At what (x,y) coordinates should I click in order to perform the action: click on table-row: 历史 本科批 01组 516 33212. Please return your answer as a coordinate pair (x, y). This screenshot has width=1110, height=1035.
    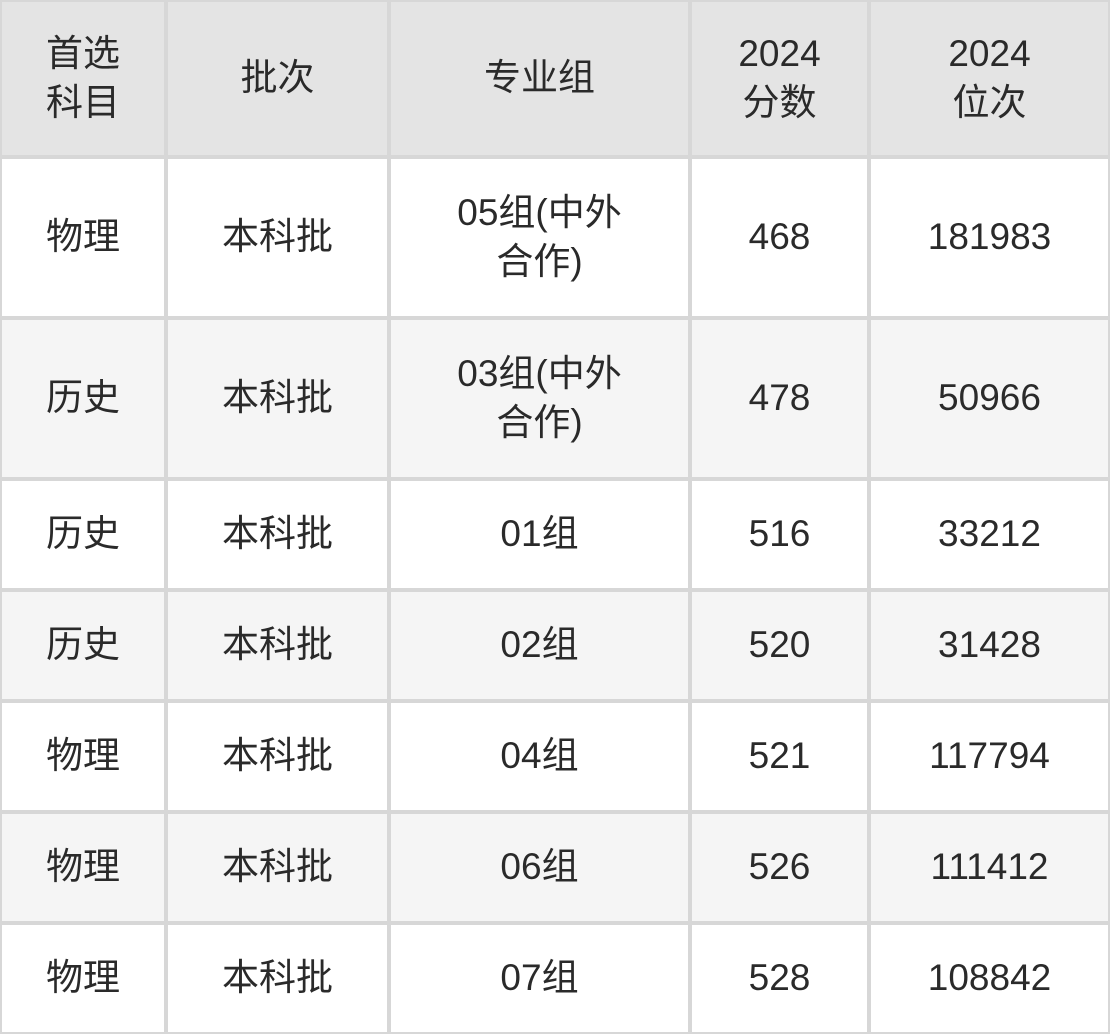
    Looking at the image, I should click on (555, 534).